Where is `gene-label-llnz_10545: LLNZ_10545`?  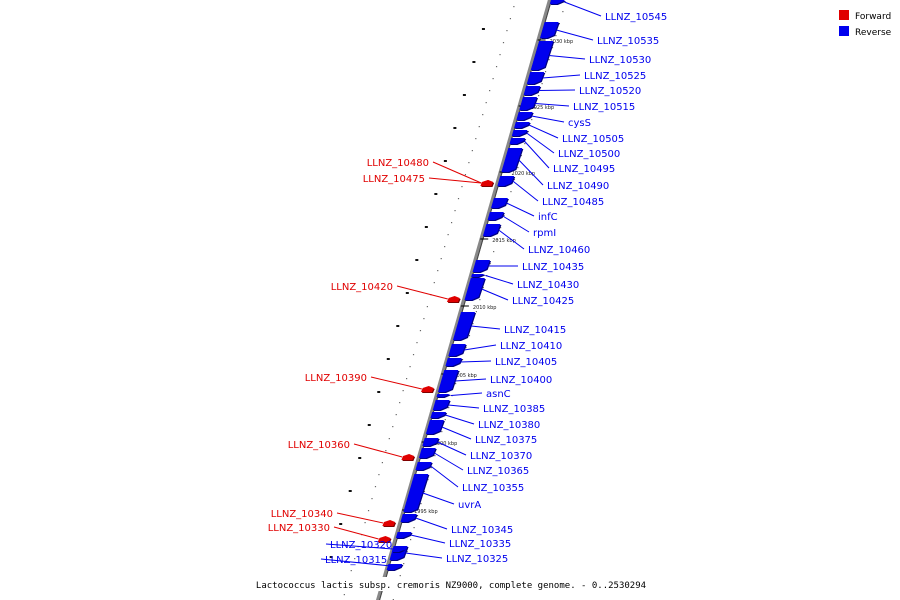 gene-label-llnz_10545: LLNZ_10545 is located at coordinates (636, 17).